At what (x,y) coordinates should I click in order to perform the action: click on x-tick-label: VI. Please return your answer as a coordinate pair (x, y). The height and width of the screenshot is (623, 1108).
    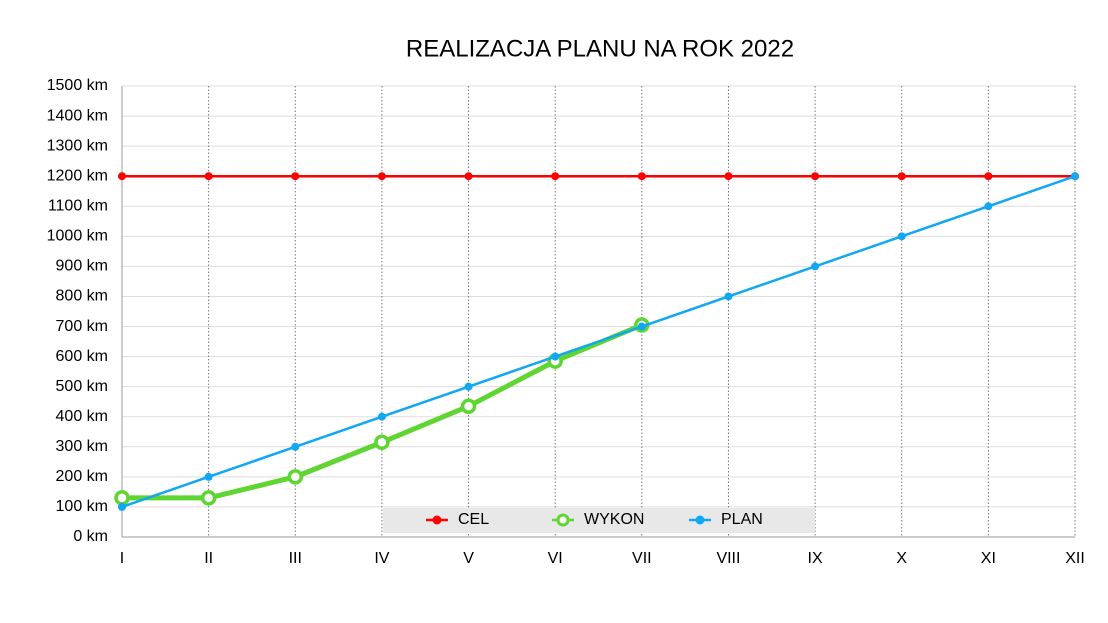
    Looking at the image, I should click on (555, 558).